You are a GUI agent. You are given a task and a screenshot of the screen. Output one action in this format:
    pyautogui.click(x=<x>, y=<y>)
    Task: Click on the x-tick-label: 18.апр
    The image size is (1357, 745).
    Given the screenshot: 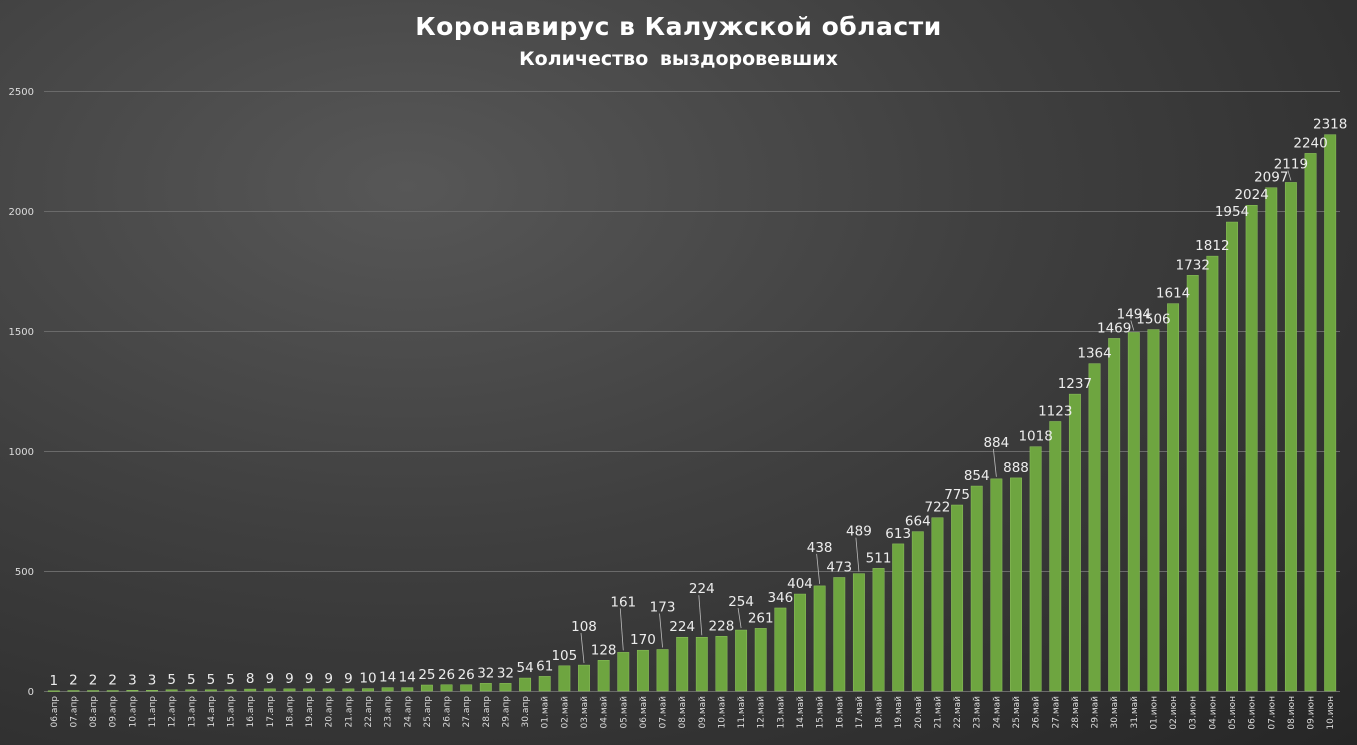 What is the action you would take?
    pyautogui.click(x=290, y=712)
    